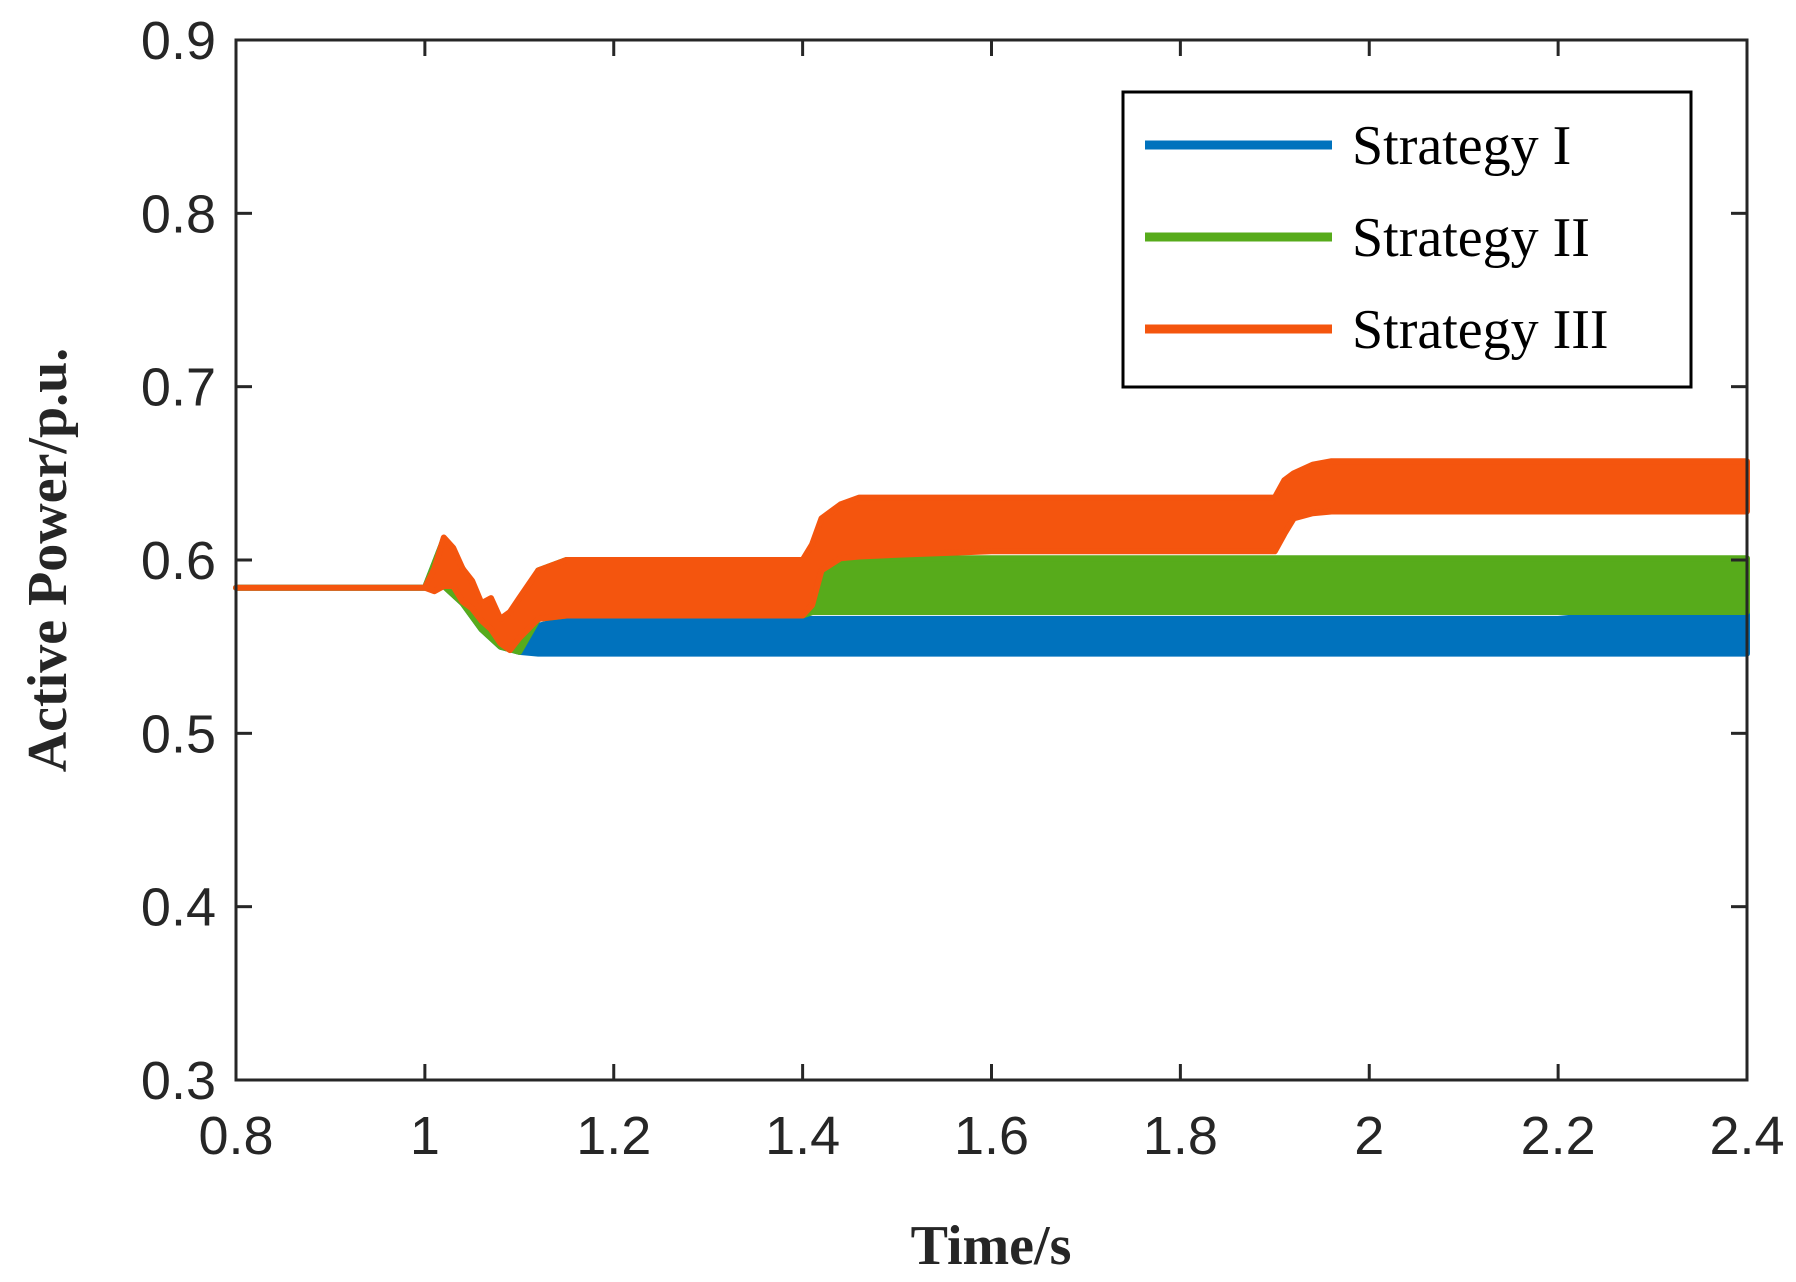 The height and width of the screenshot is (1282, 1796). Describe the element at coordinates (235, 1136) in the screenshot. I see `x-tick-label-0: 0.8` at that location.